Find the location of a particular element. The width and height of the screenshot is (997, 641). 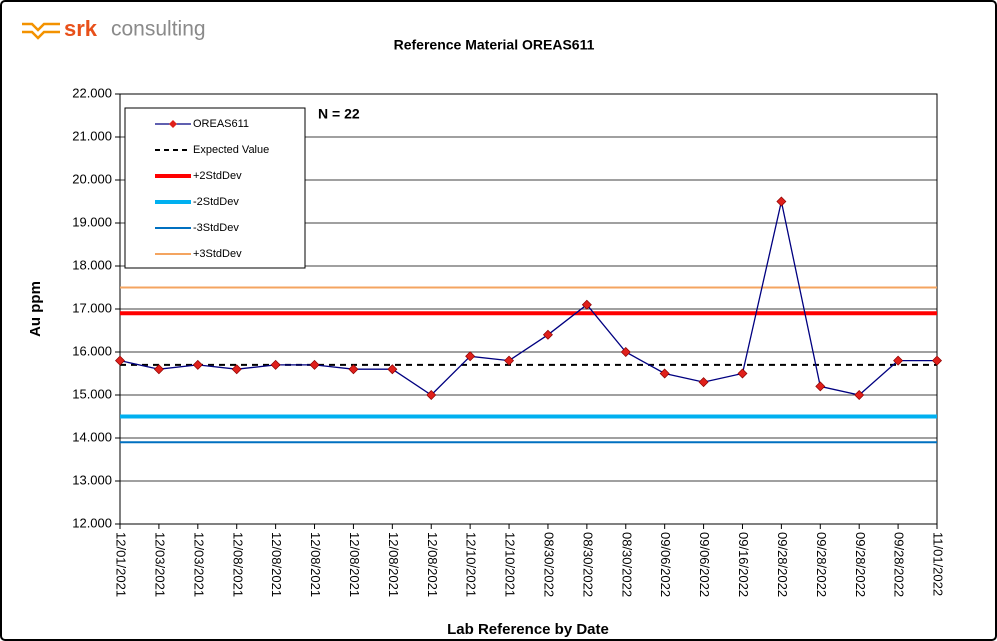

legend-label: OREAS611 is located at coordinates (221, 124).